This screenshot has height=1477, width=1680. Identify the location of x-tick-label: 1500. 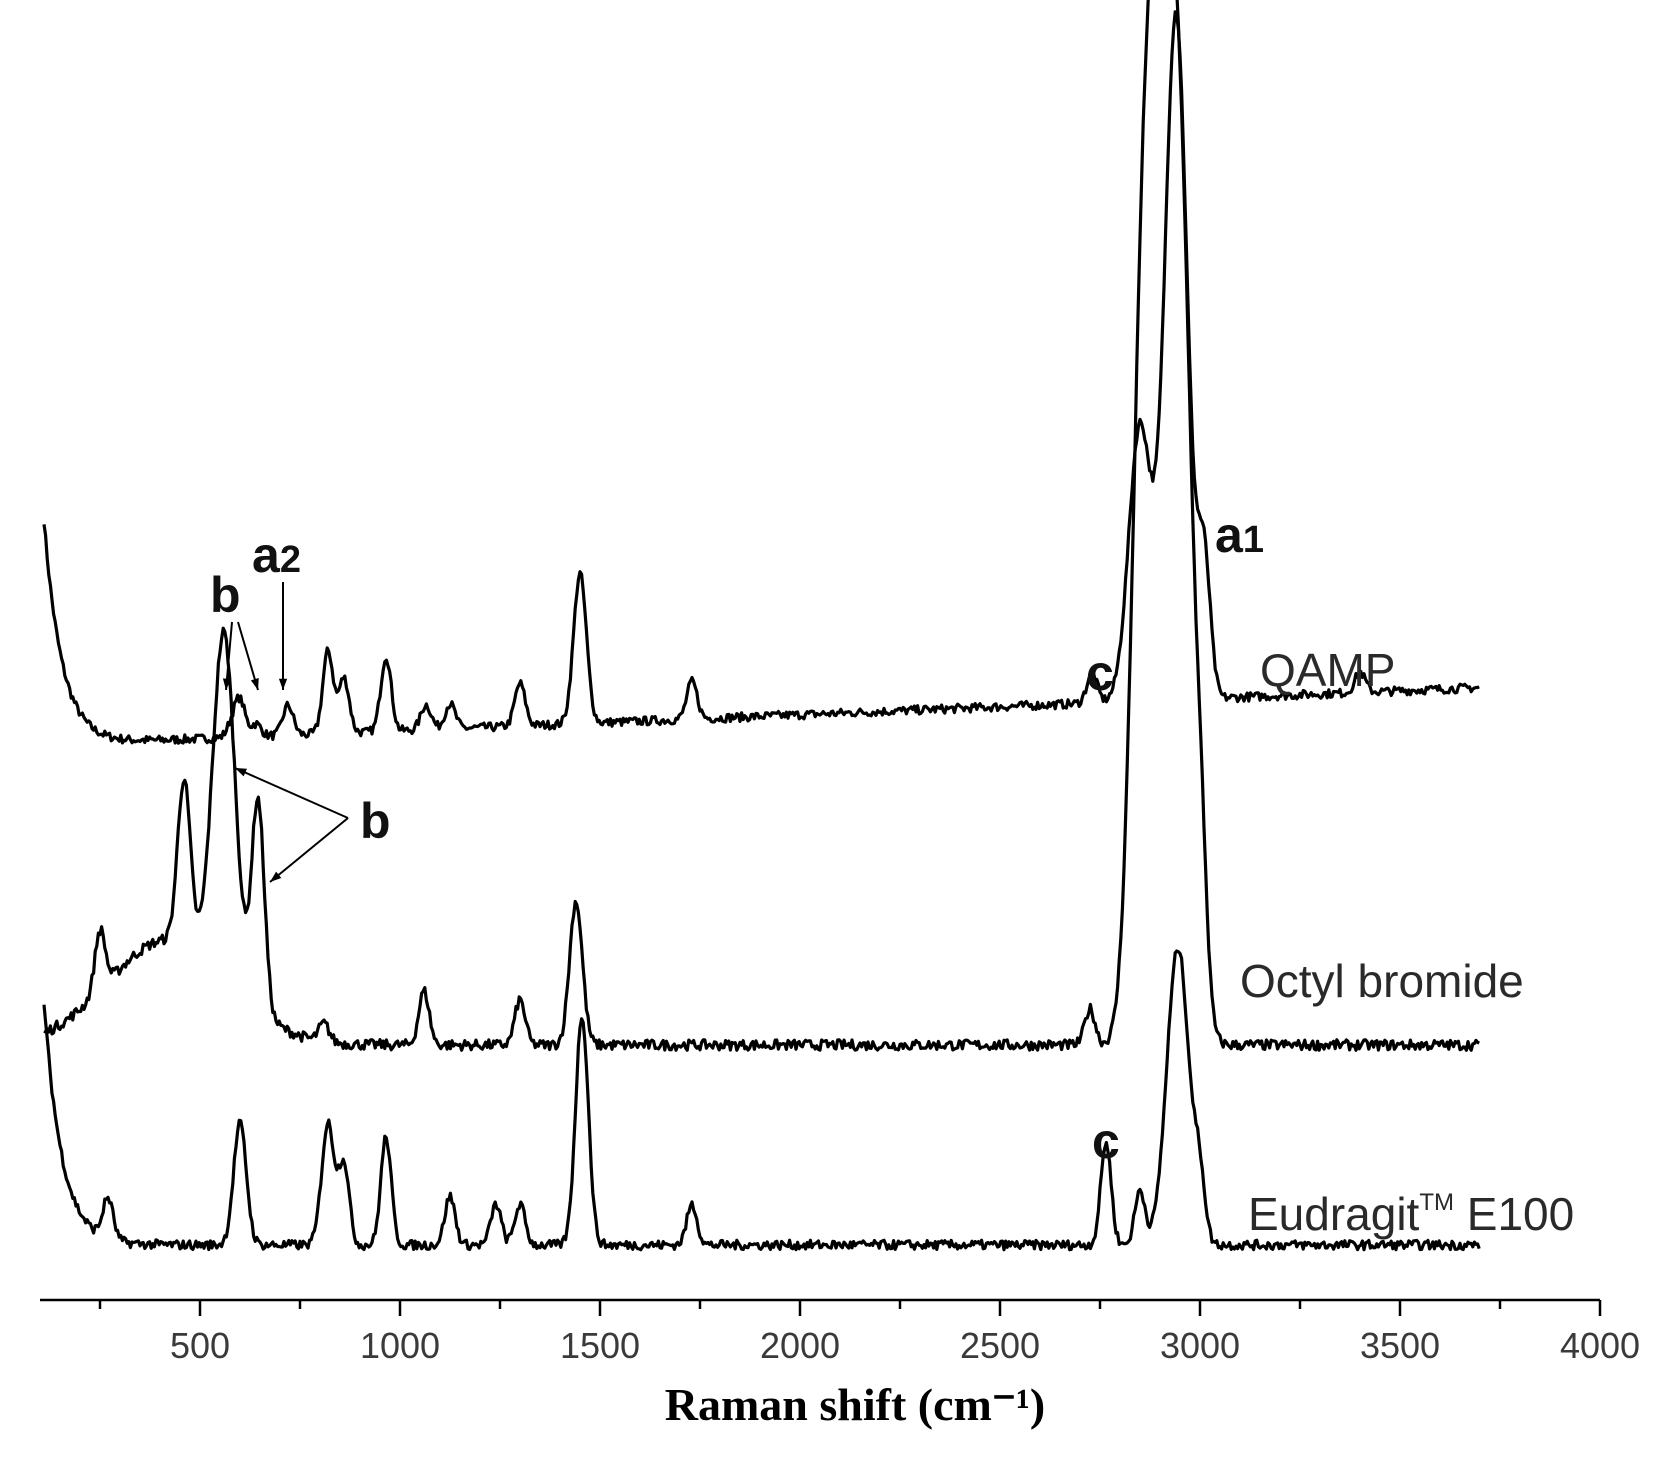
(600, 1345).